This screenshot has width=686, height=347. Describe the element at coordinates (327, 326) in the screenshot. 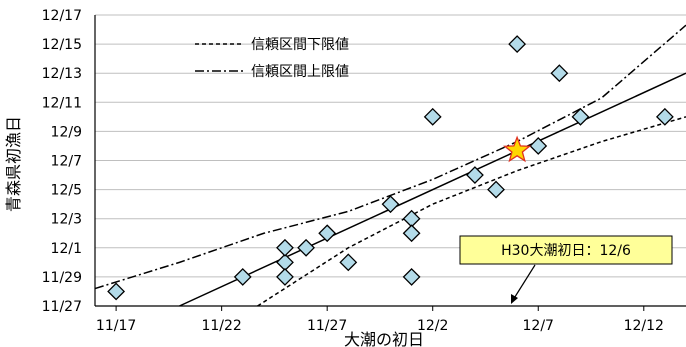

I see `x-tick-label: 11/27` at that location.